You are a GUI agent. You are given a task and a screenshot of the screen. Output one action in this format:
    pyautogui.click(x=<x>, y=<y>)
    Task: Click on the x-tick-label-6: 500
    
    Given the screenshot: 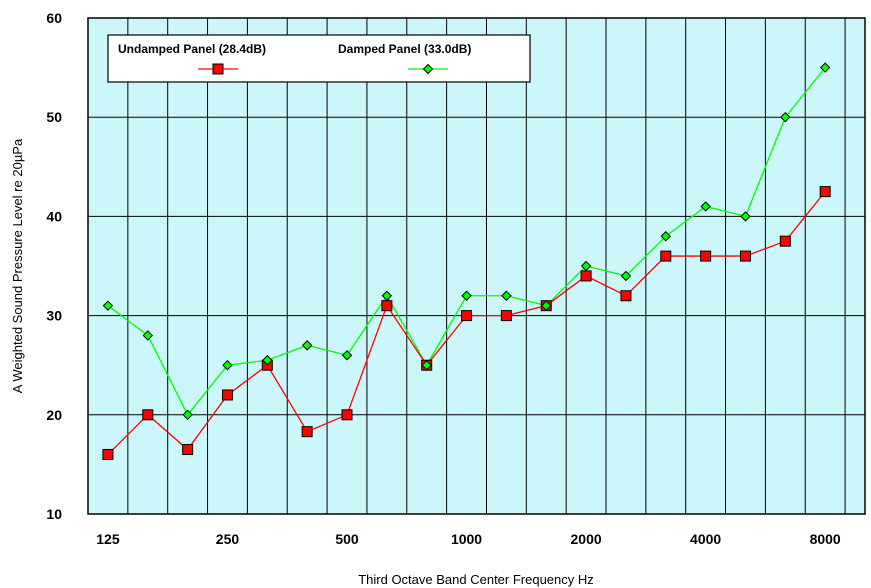 What is the action you would take?
    pyautogui.click(x=347, y=539)
    